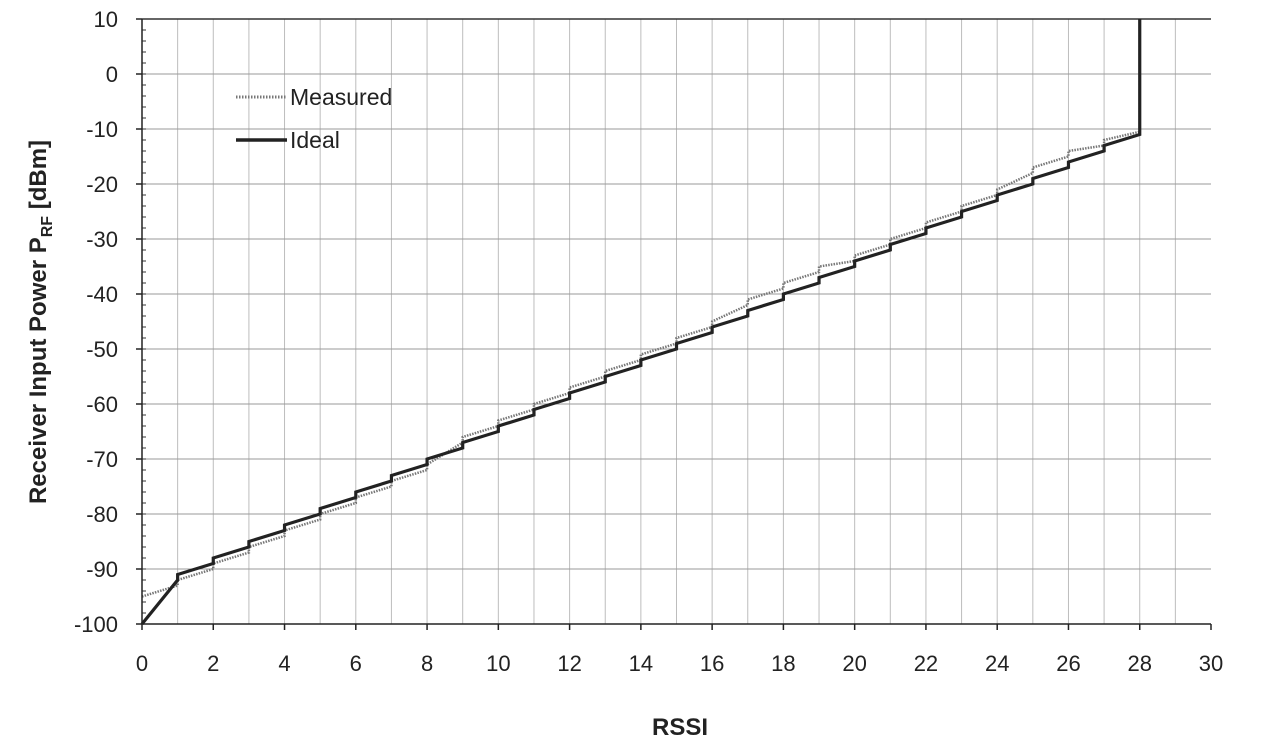  I want to click on x-tick-label: 20, so click(854, 663).